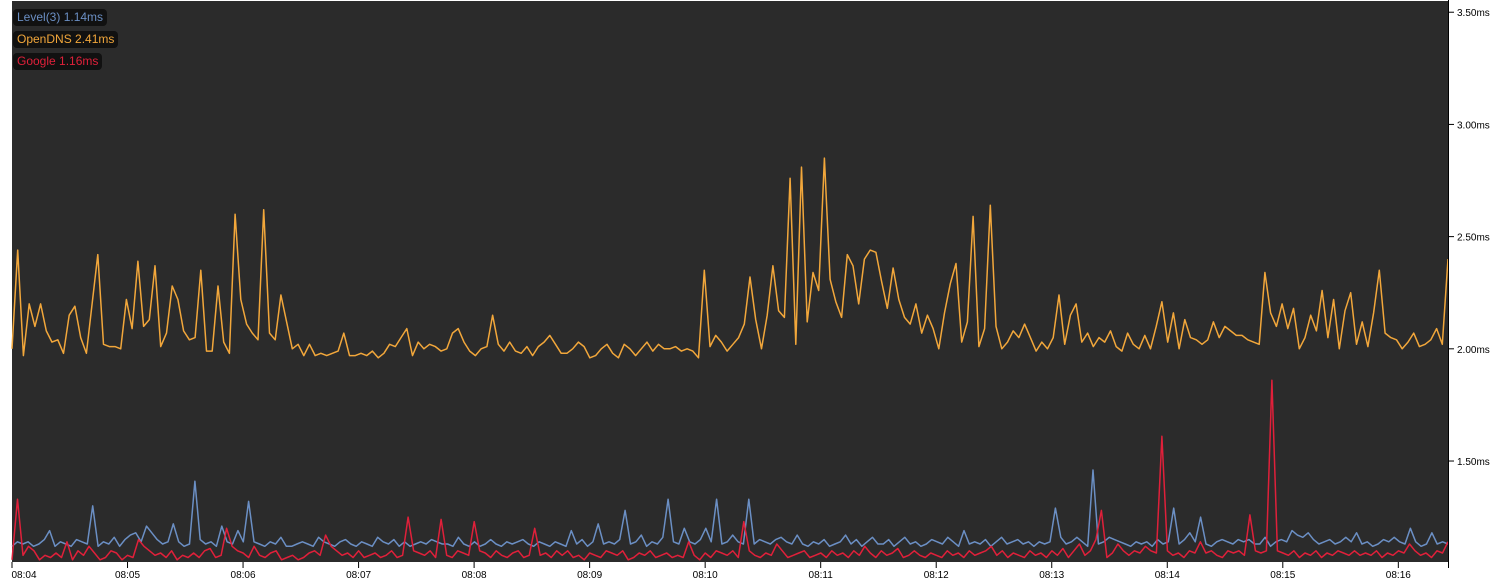 Image resolution: width=1501 pixels, height=586 pixels. I want to click on y-tick-label: 3.00ms, so click(1473, 125).